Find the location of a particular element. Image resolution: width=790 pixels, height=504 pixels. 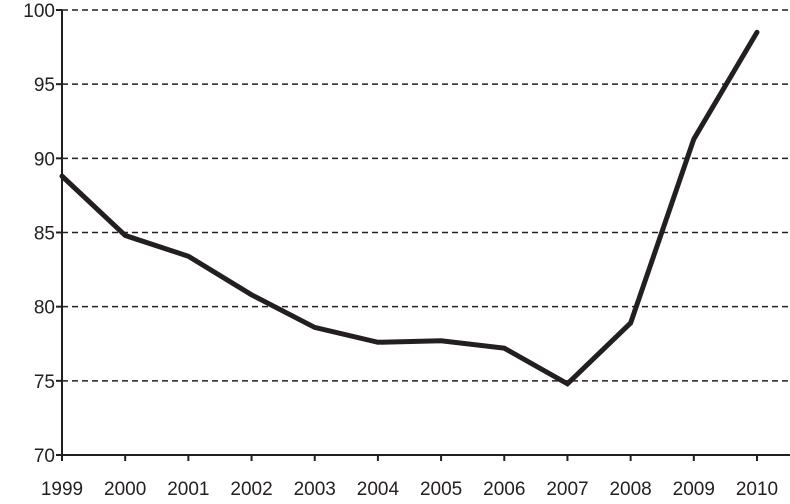

x-tick-label: 2001 is located at coordinates (188, 489).